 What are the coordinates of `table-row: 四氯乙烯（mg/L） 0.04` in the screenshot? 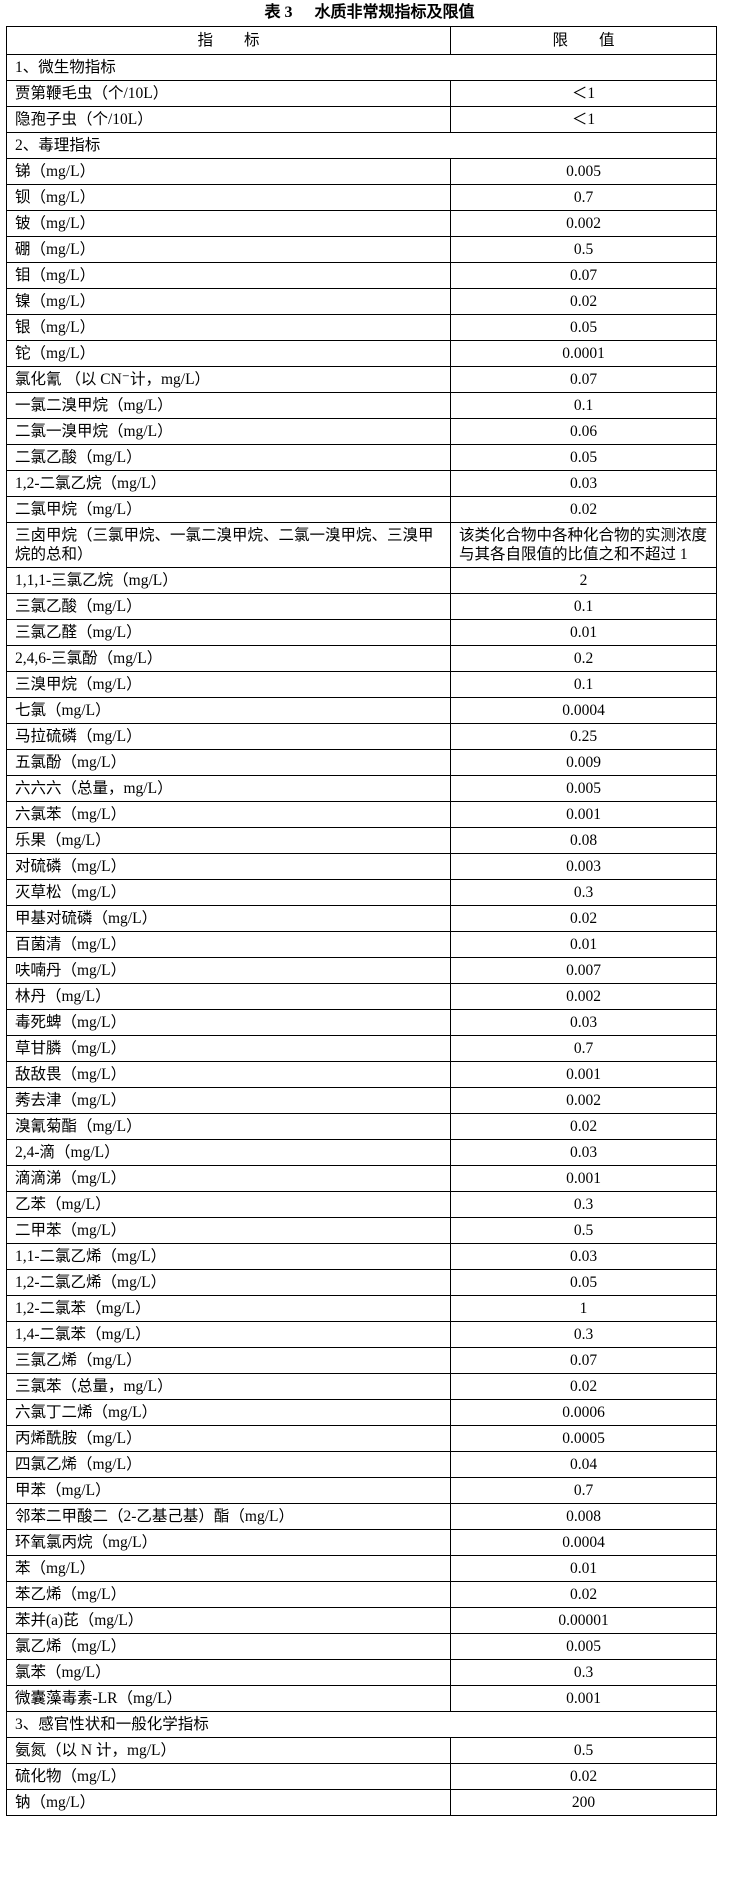 It's located at (361, 1464).